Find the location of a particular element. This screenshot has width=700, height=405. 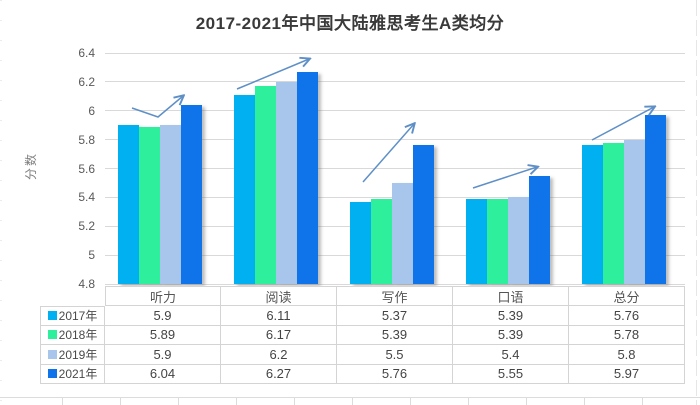

bar-2017年-写作 is located at coordinates (360, 242).